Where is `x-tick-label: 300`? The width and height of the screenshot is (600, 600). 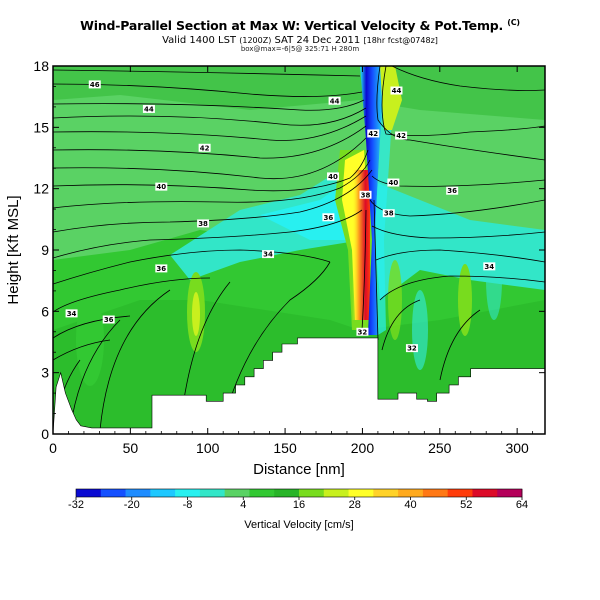 x-tick-label: 300 is located at coordinates (517, 448).